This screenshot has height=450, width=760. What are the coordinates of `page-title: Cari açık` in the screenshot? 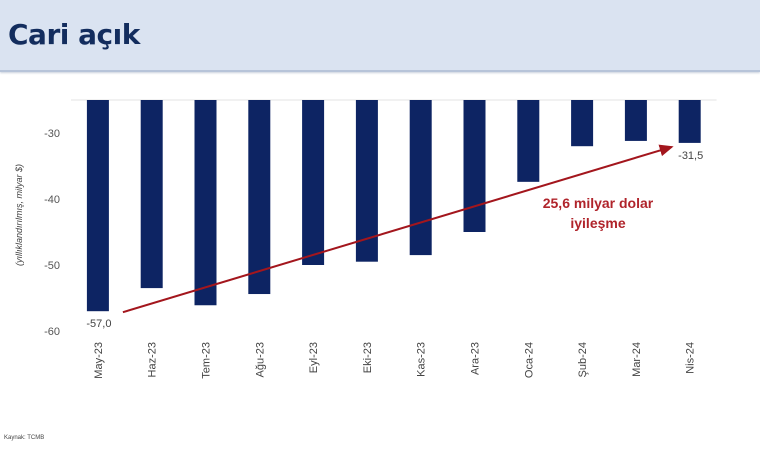 It's located at (74, 34).